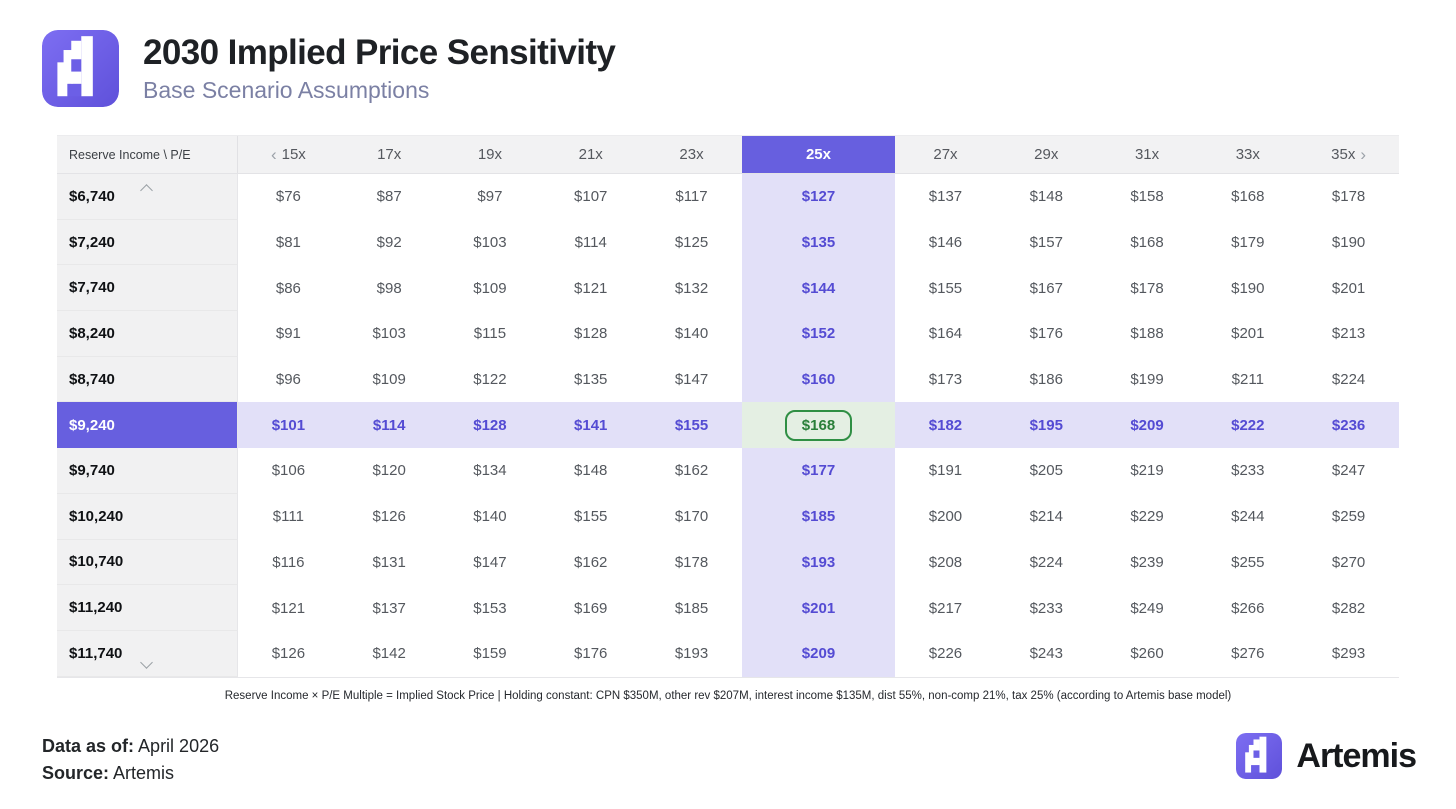 The height and width of the screenshot is (809, 1456). What do you see at coordinates (490, 517) in the screenshot?
I see `table-cell: $140` at bounding box center [490, 517].